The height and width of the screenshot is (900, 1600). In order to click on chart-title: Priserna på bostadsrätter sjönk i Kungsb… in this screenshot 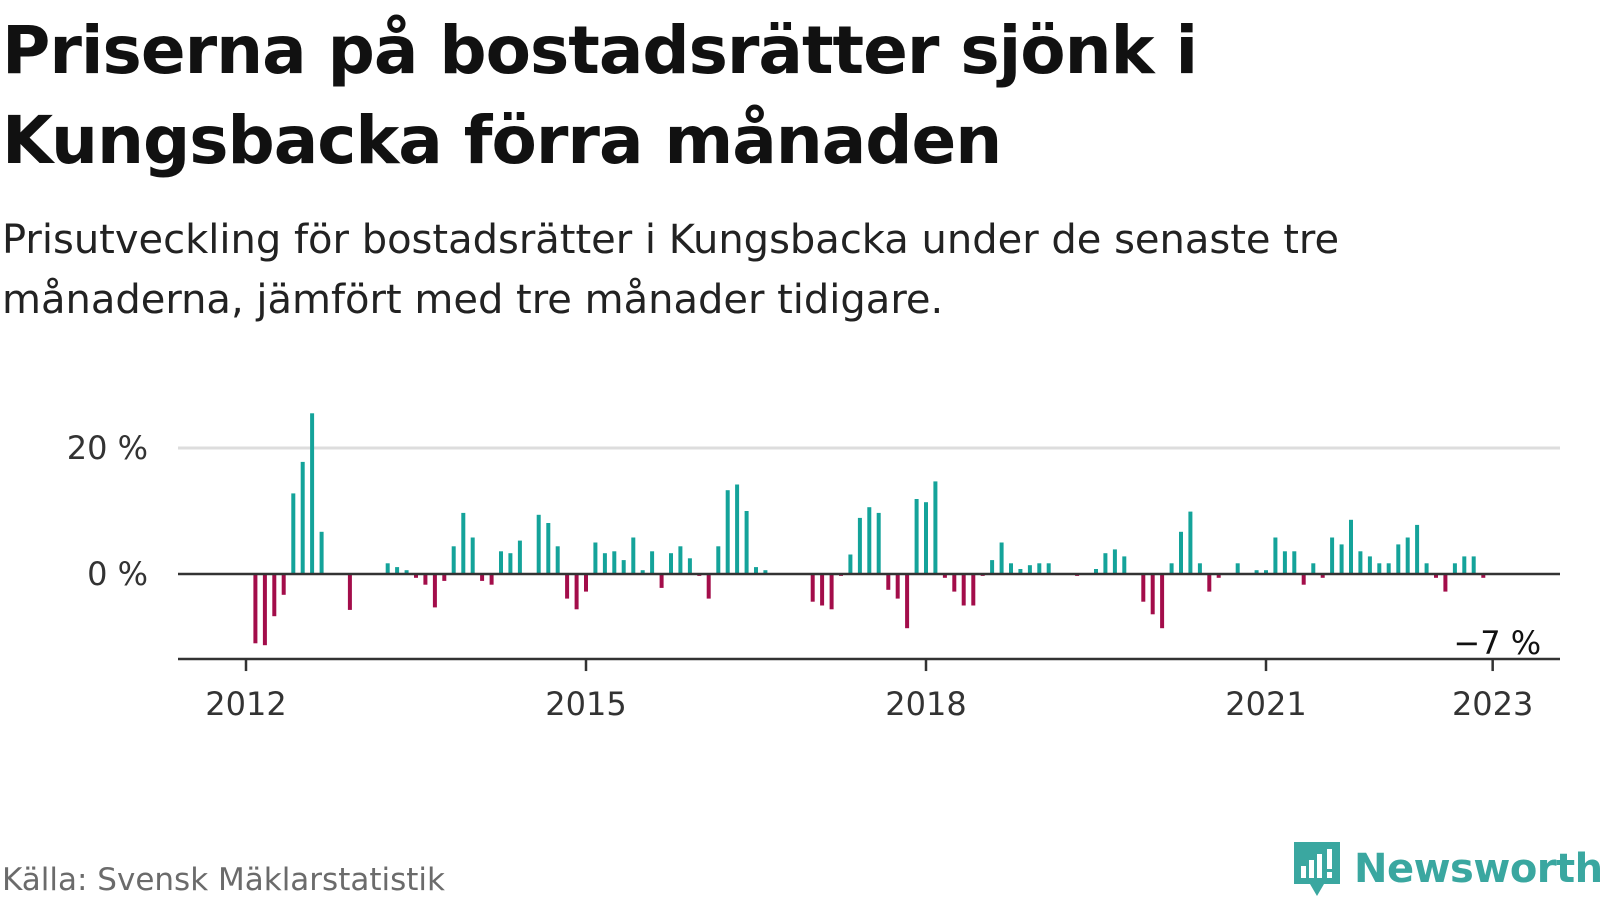, I will do `click(600, 95)`.